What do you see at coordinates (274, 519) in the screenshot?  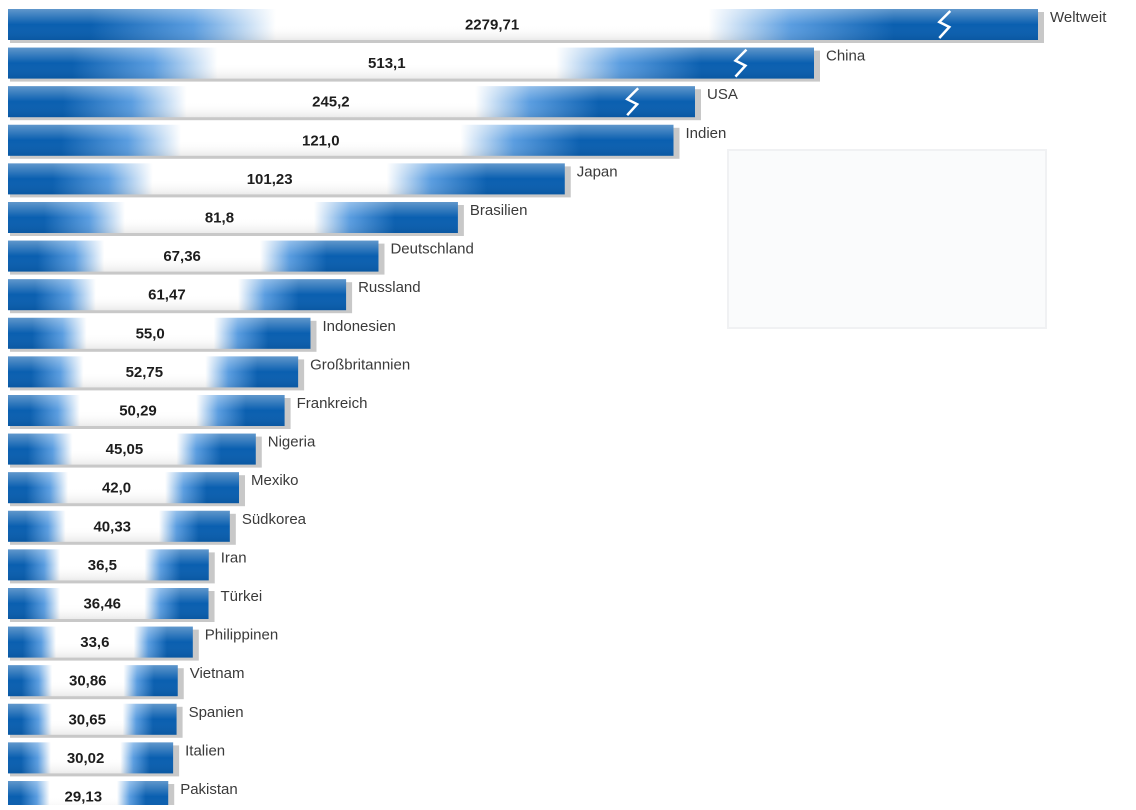 I see `bar-category-label: Südkorea` at bounding box center [274, 519].